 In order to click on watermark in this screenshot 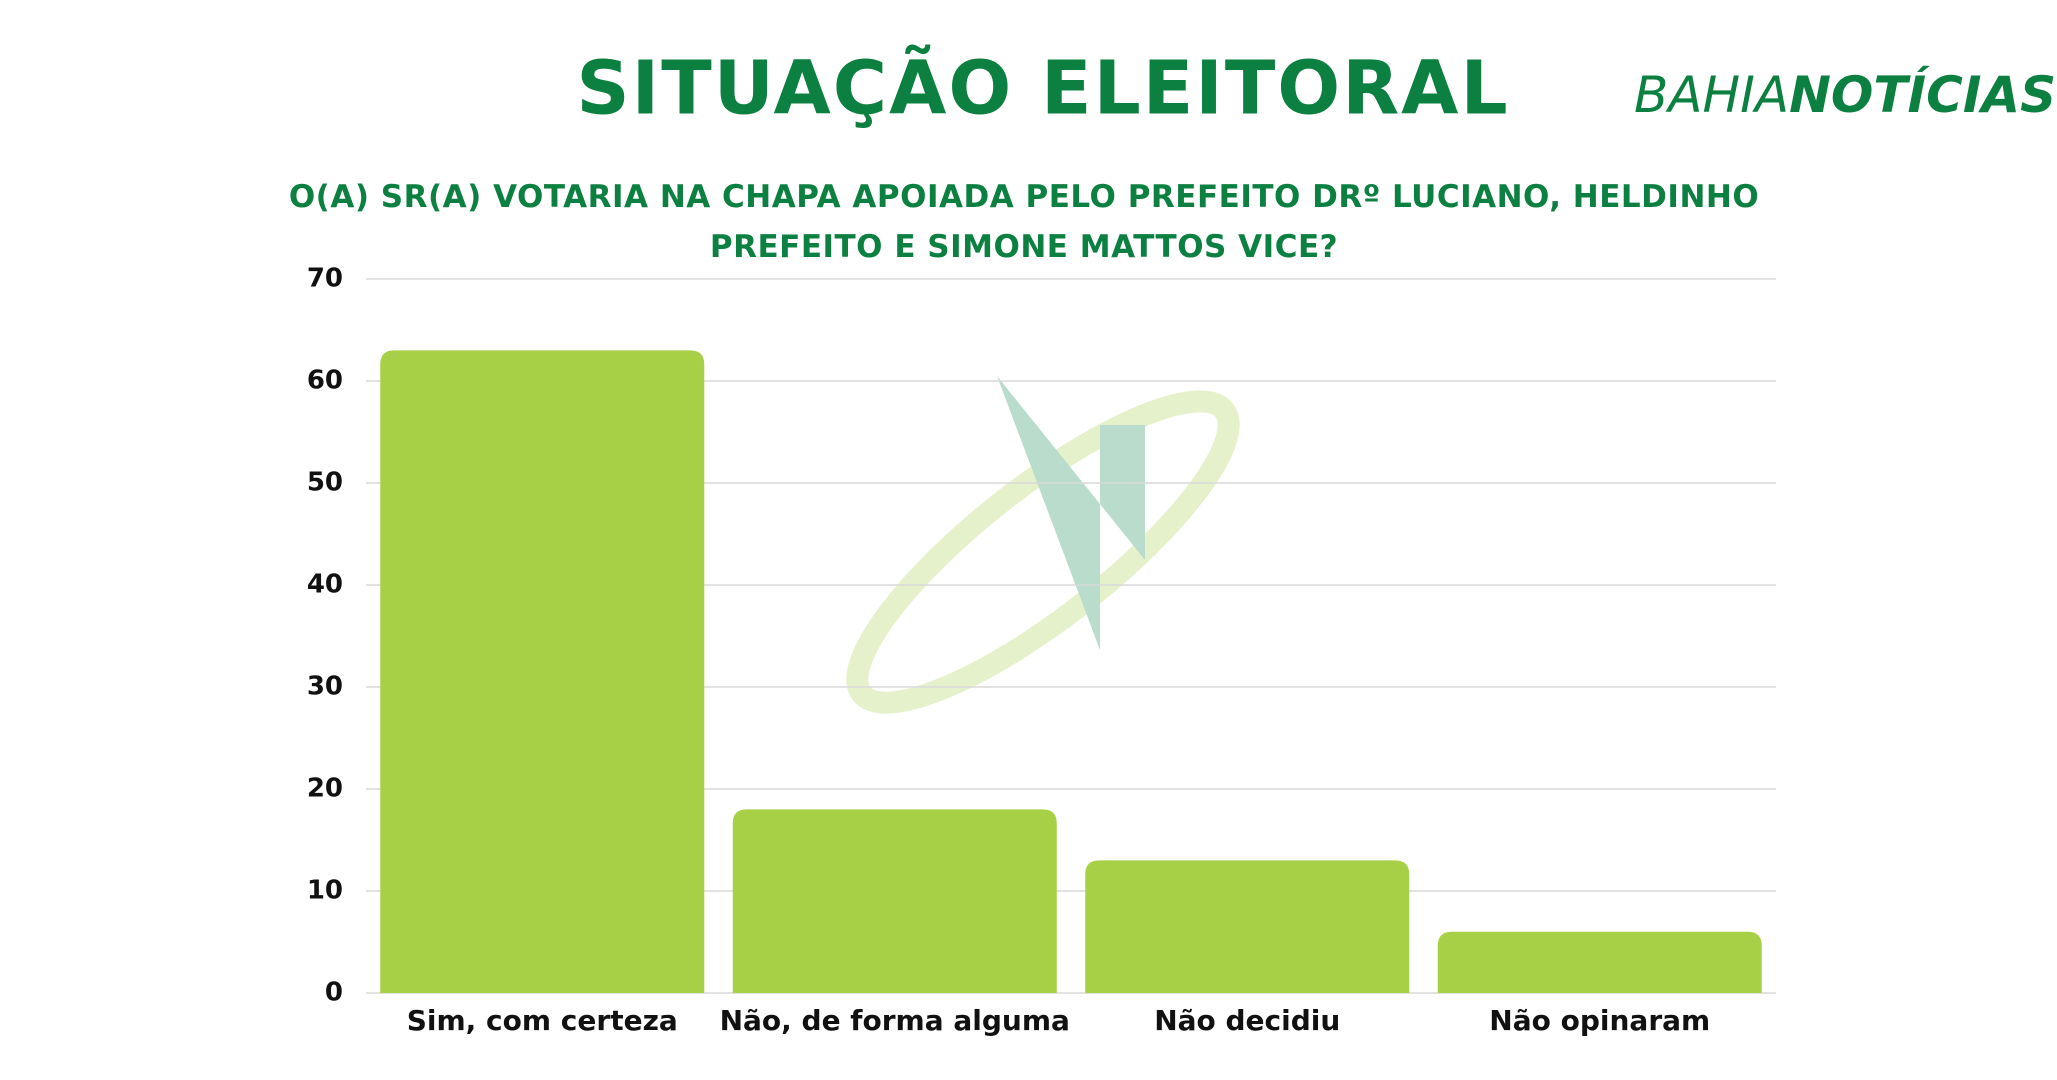, I will do `click(1043, 545)`.